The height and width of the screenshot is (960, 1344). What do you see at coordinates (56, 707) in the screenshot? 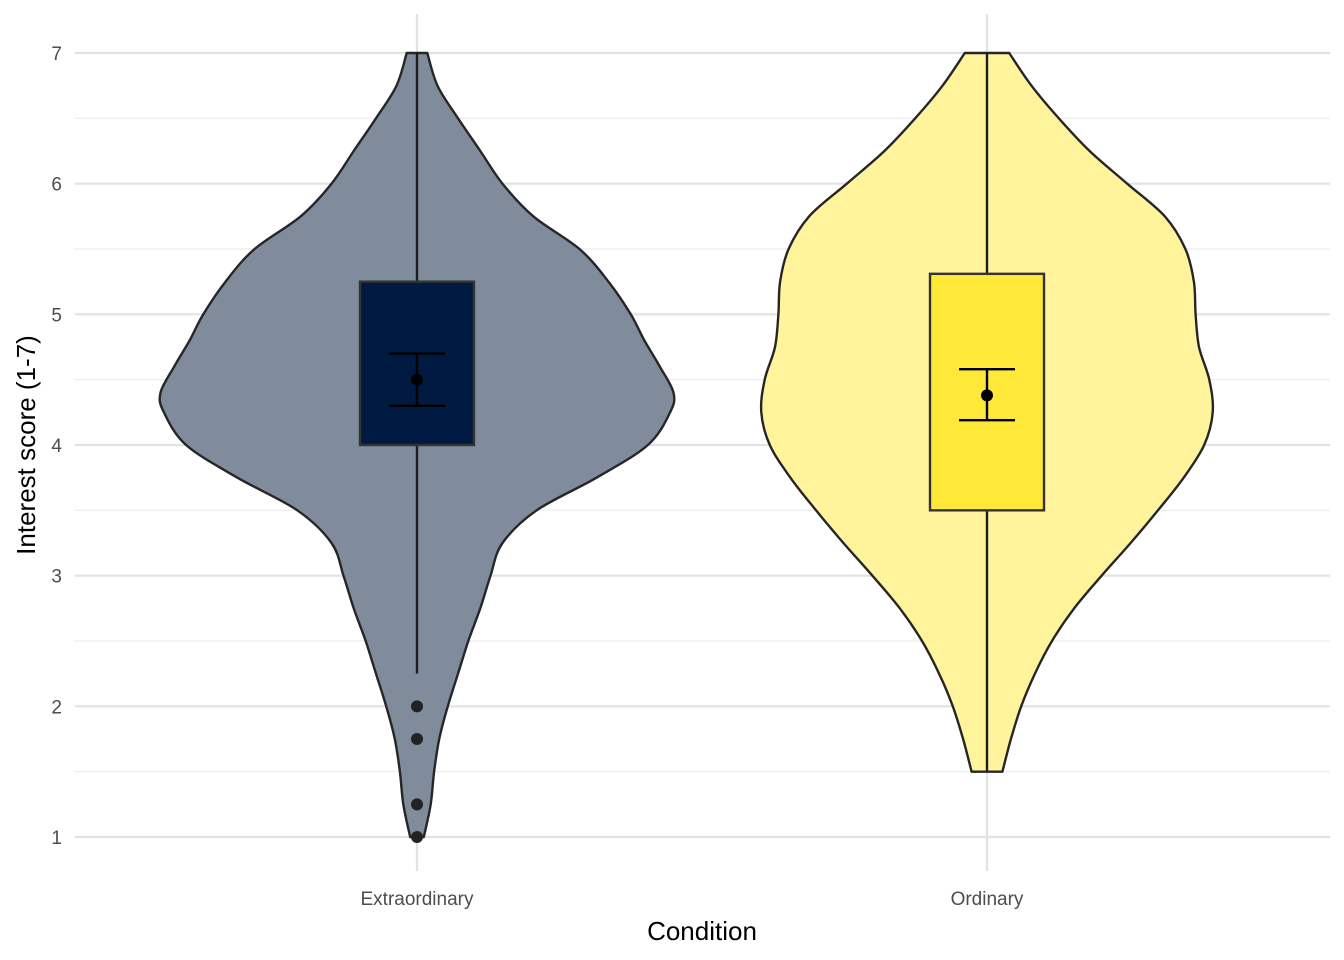
I see `y-tick-label: 2` at bounding box center [56, 707].